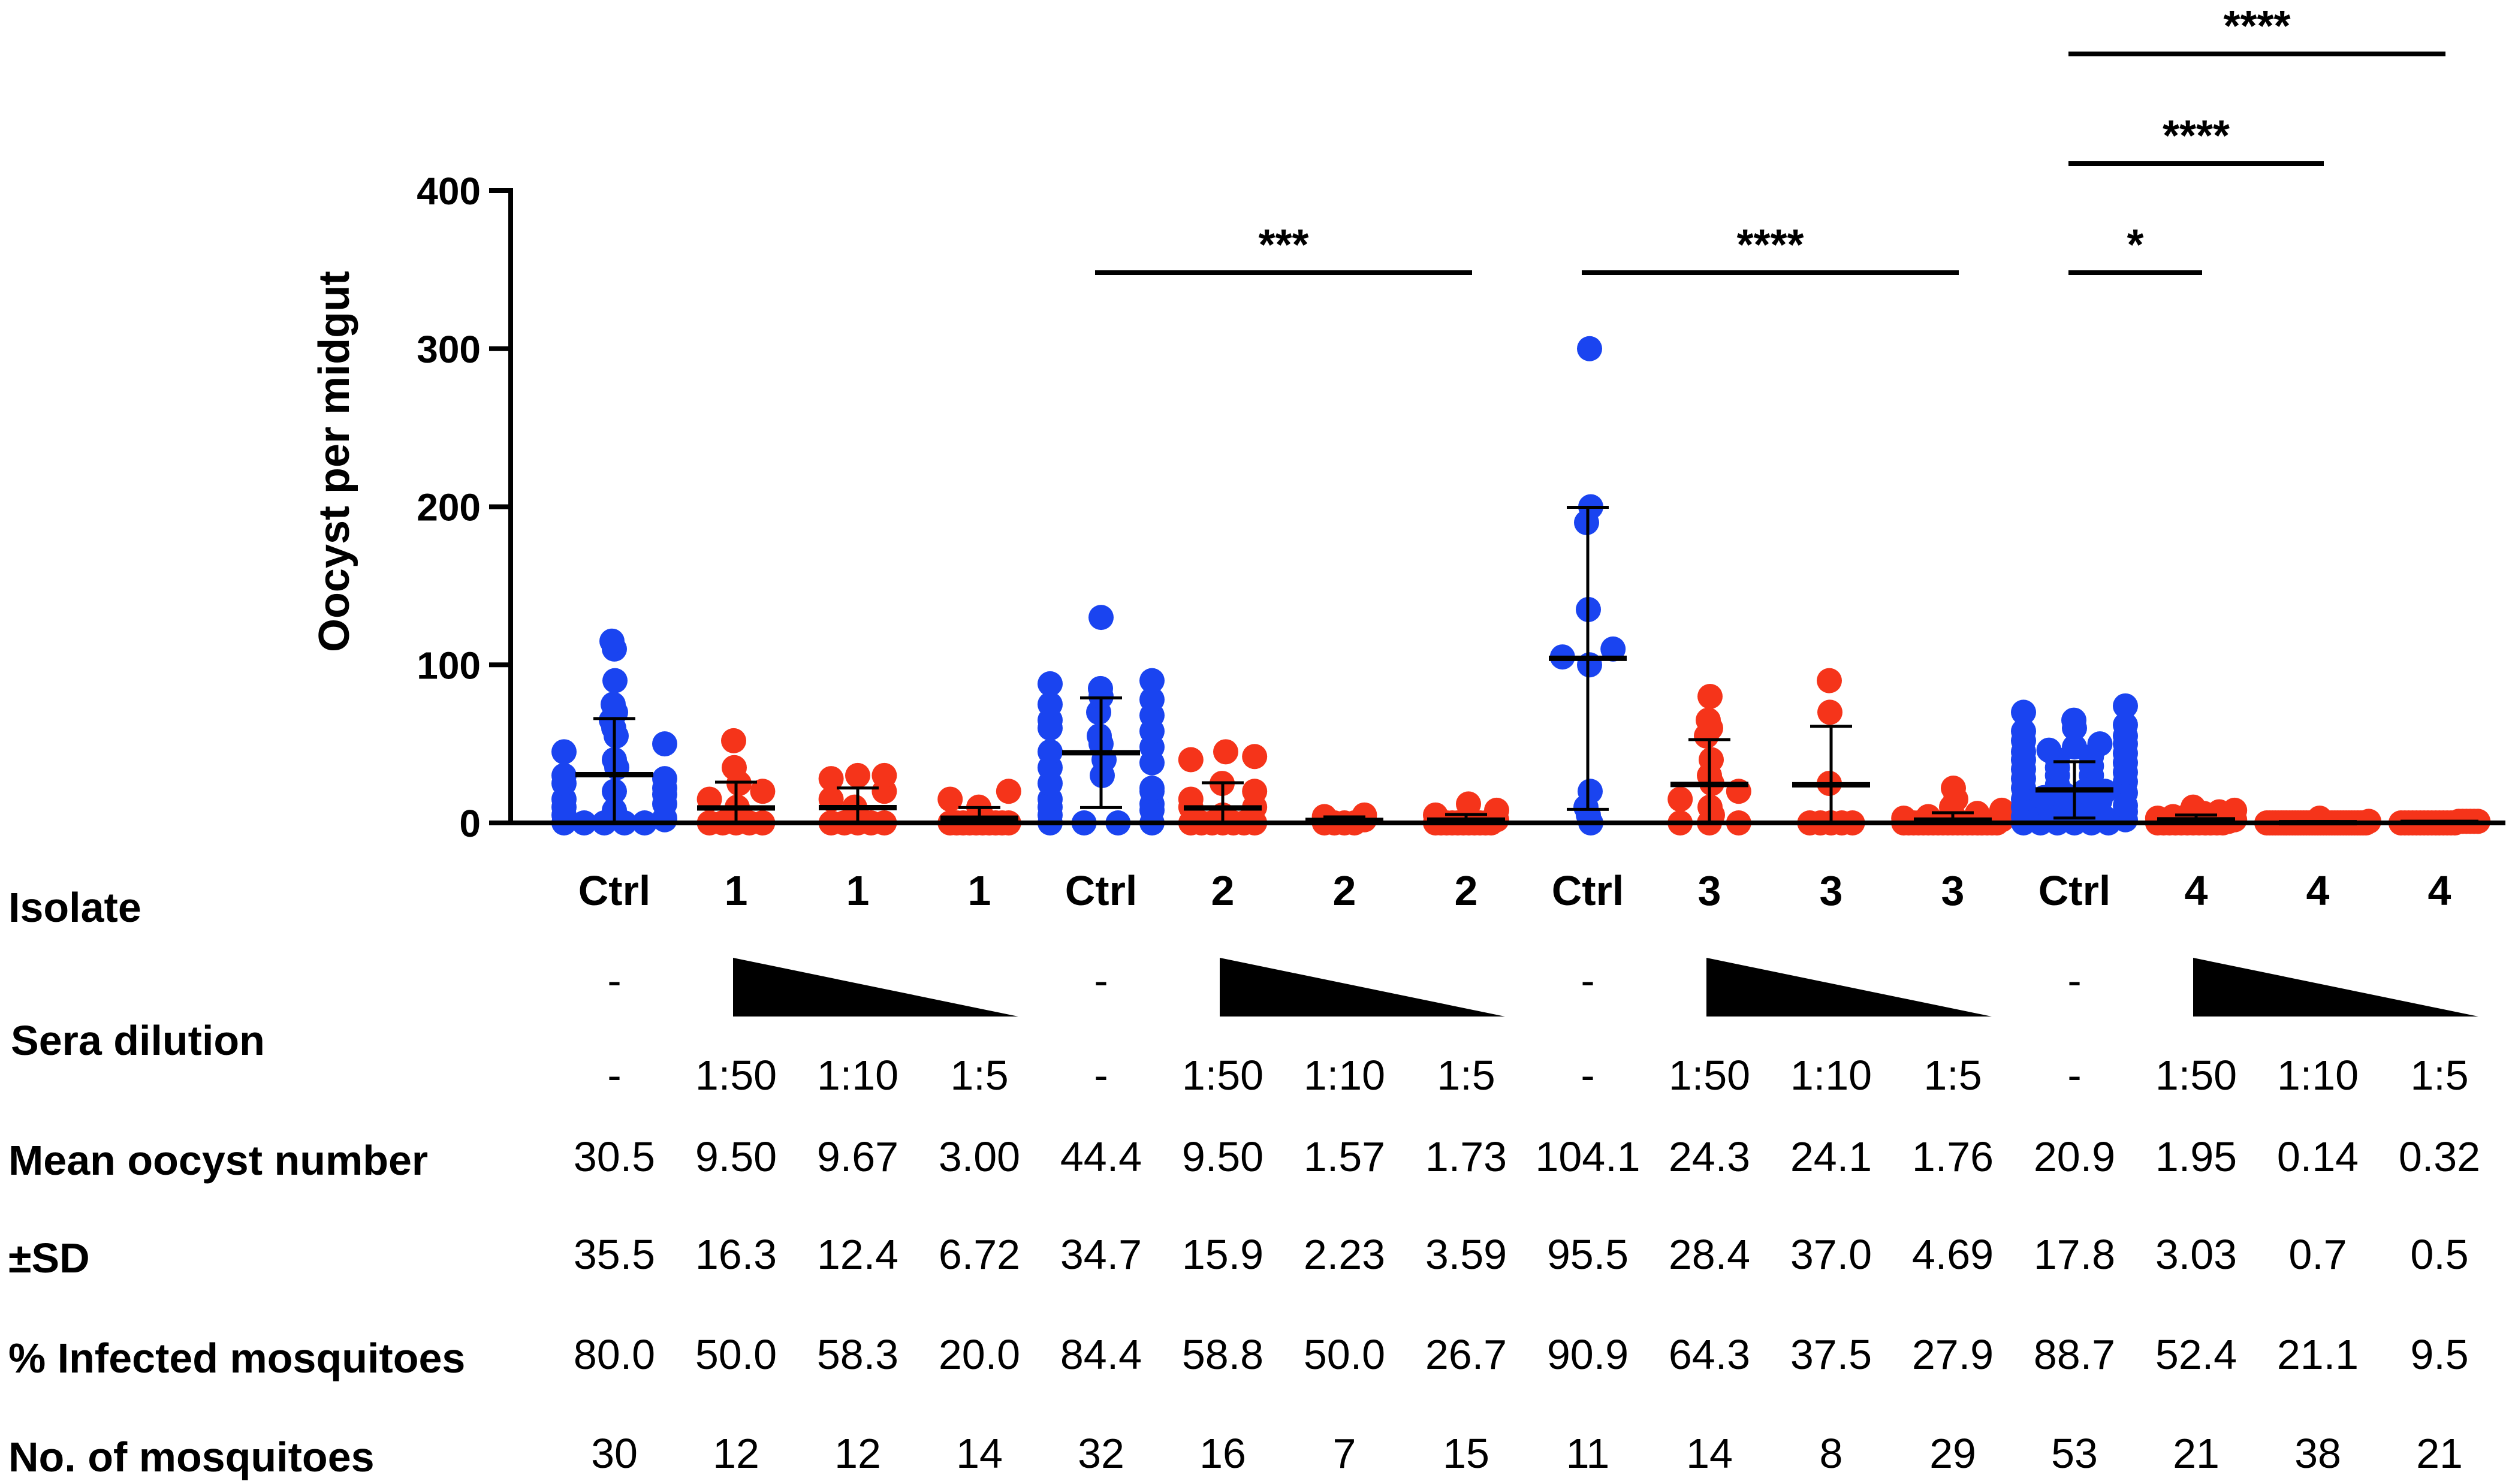 Image resolution: width=2515 pixels, height=1484 pixels. What do you see at coordinates (1101, 1254) in the screenshot?
I see `table-cell: 34.7` at bounding box center [1101, 1254].